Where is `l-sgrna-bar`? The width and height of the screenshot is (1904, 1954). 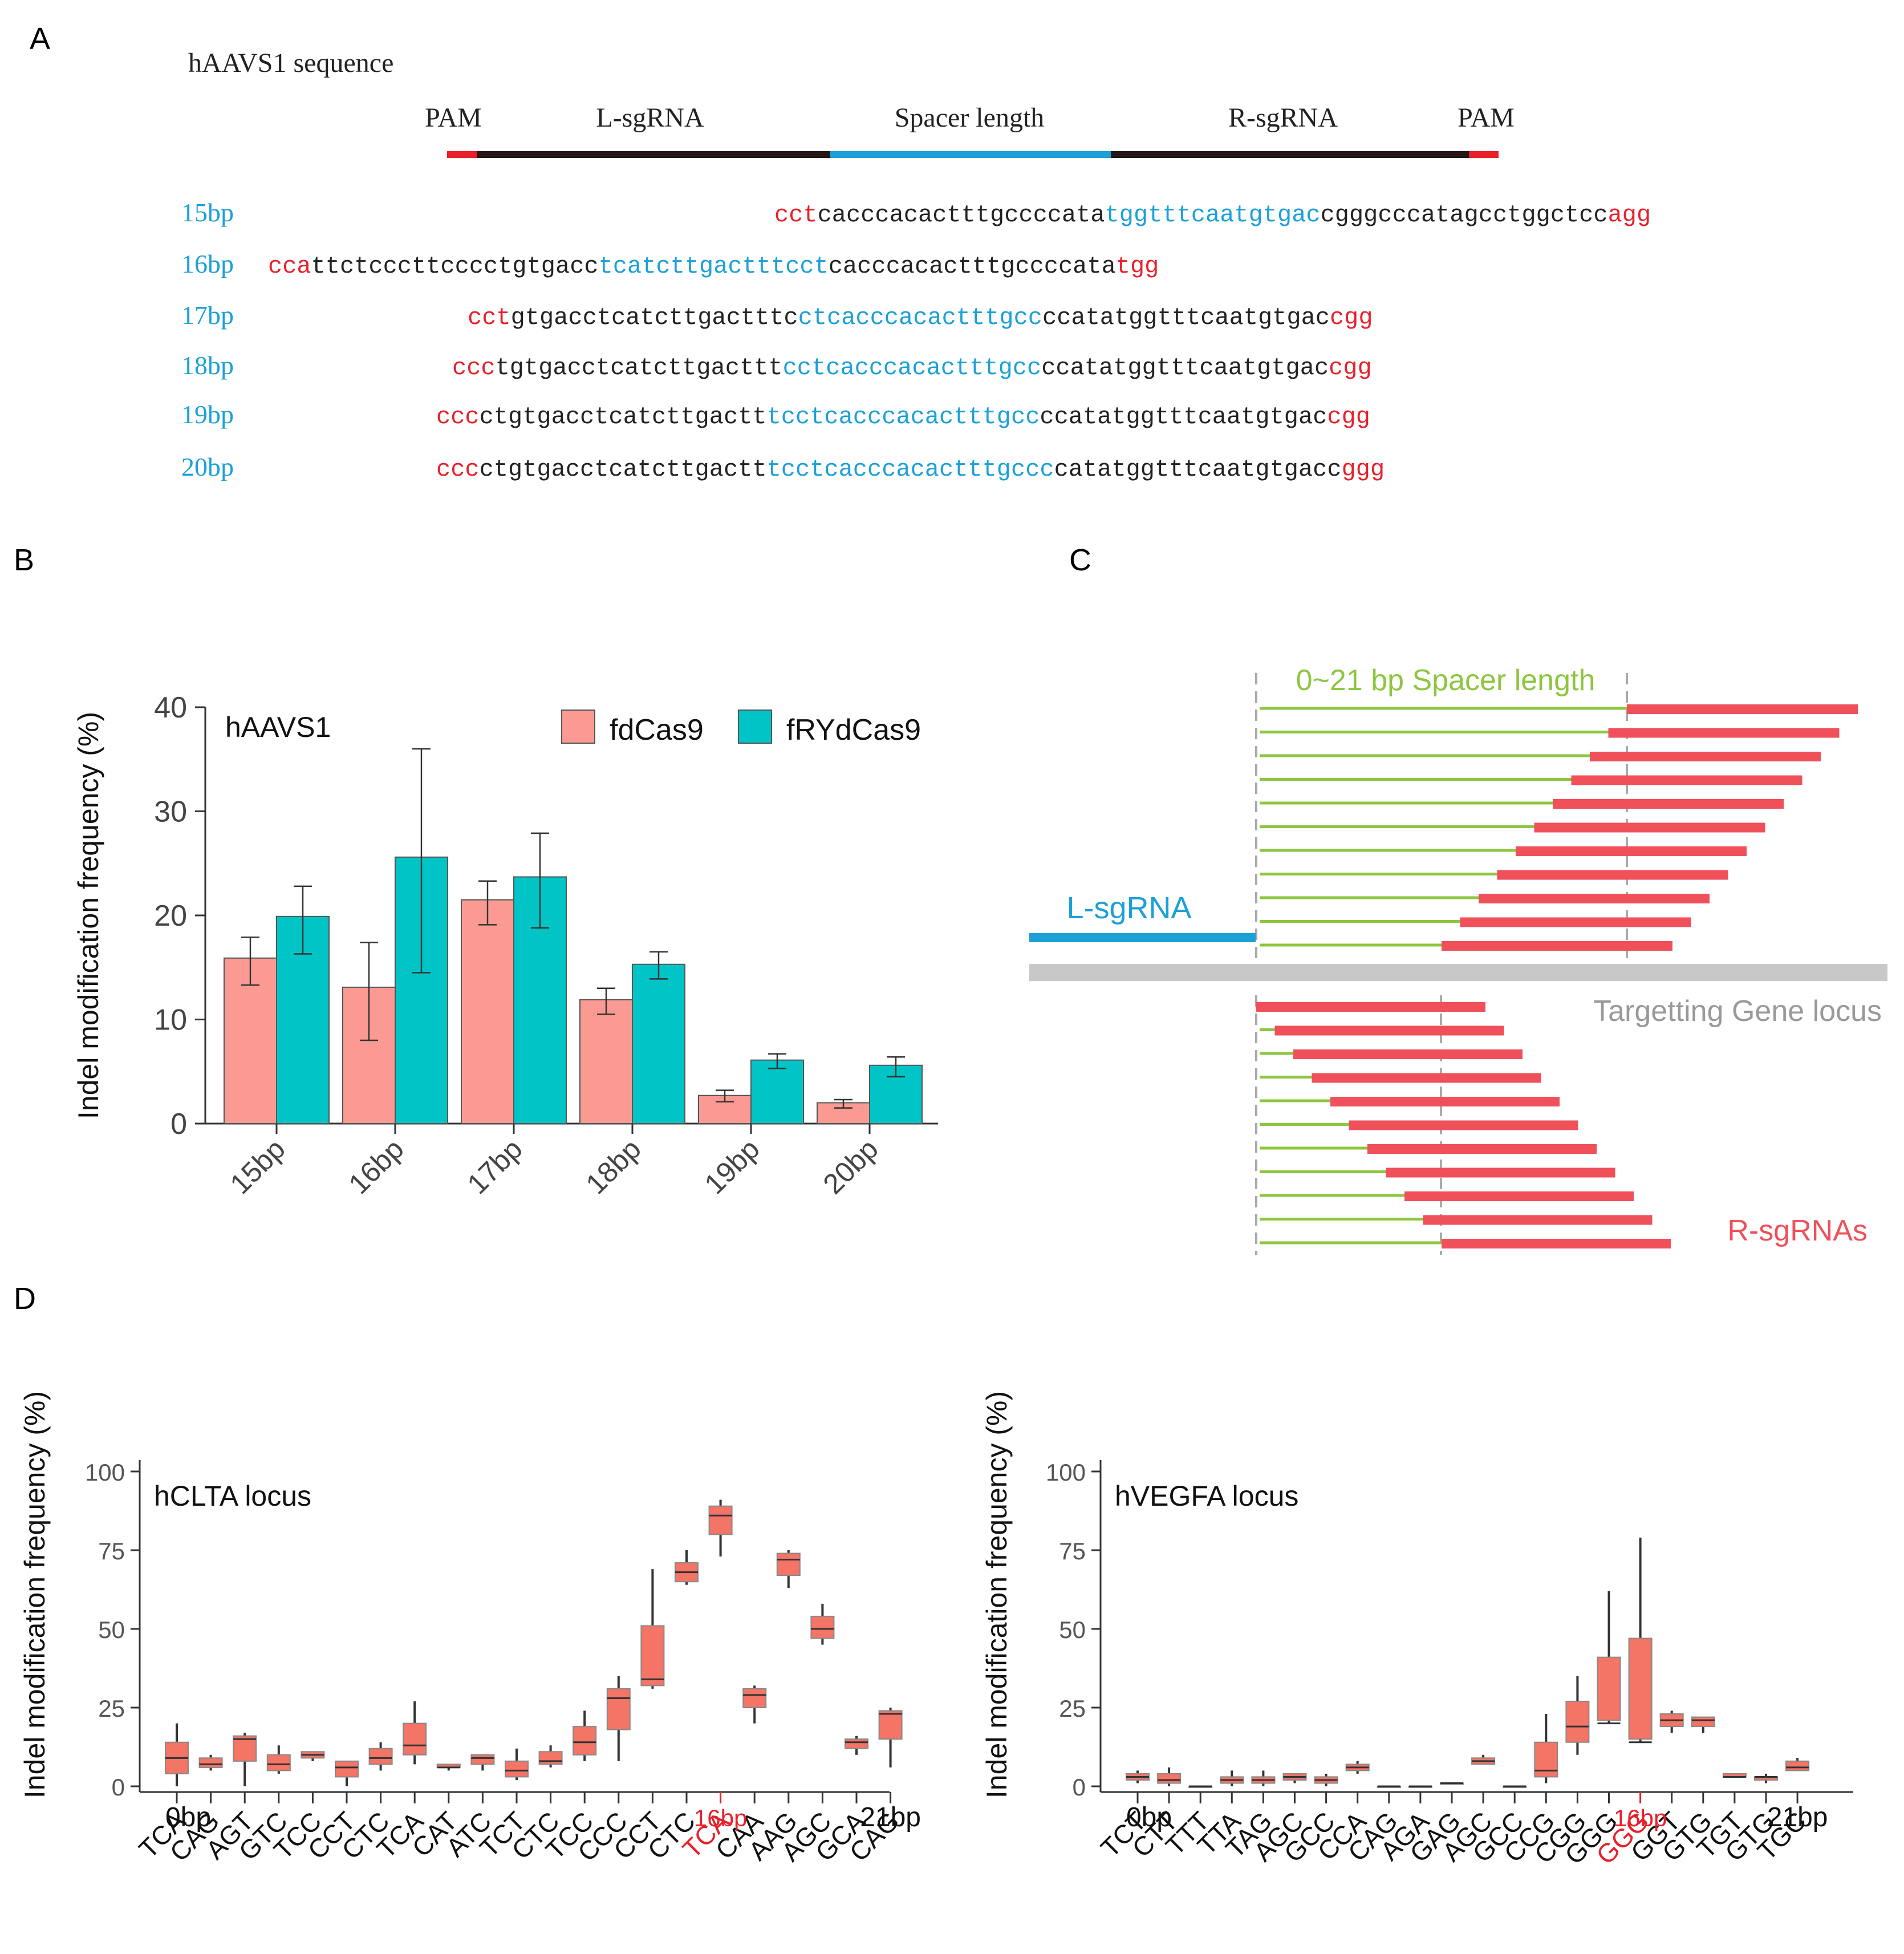 l-sgrna-bar is located at coordinates (1142, 937).